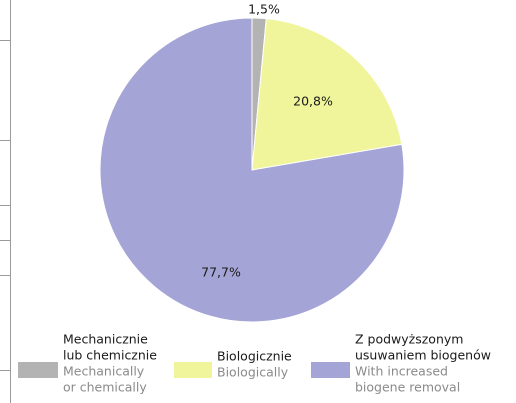  Describe the element at coordinates (264, 9) in the screenshot. I see `data-label: 1,5%` at that location.